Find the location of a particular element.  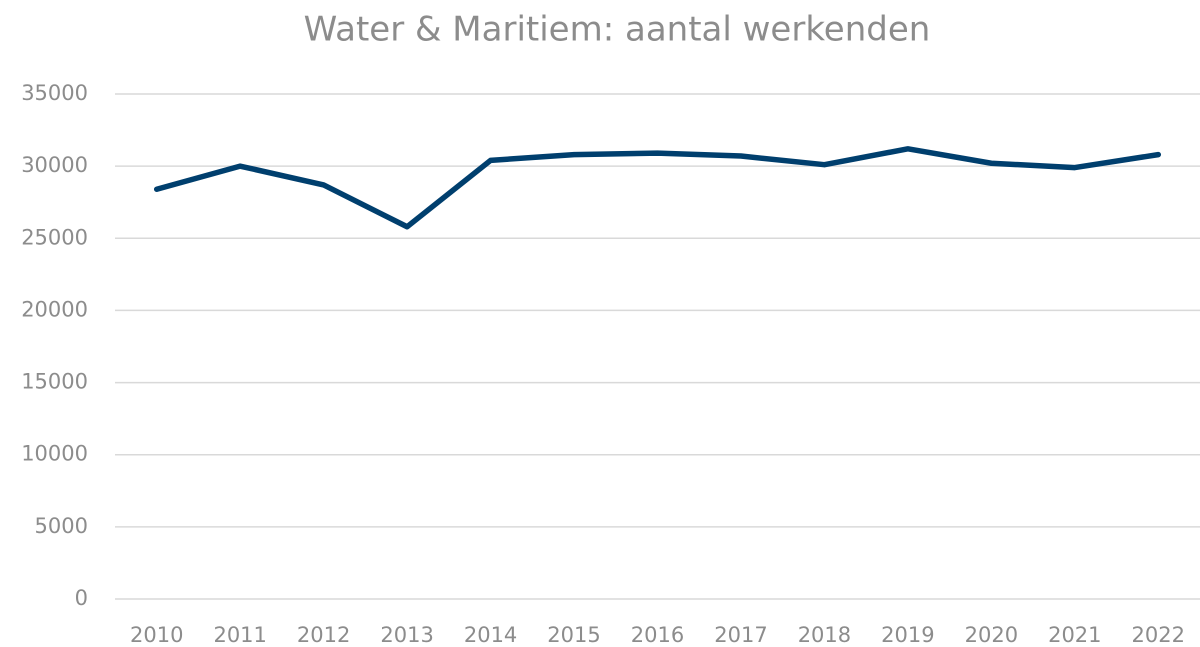

y-tick-label: 0 is located at coordinates (81, 598).